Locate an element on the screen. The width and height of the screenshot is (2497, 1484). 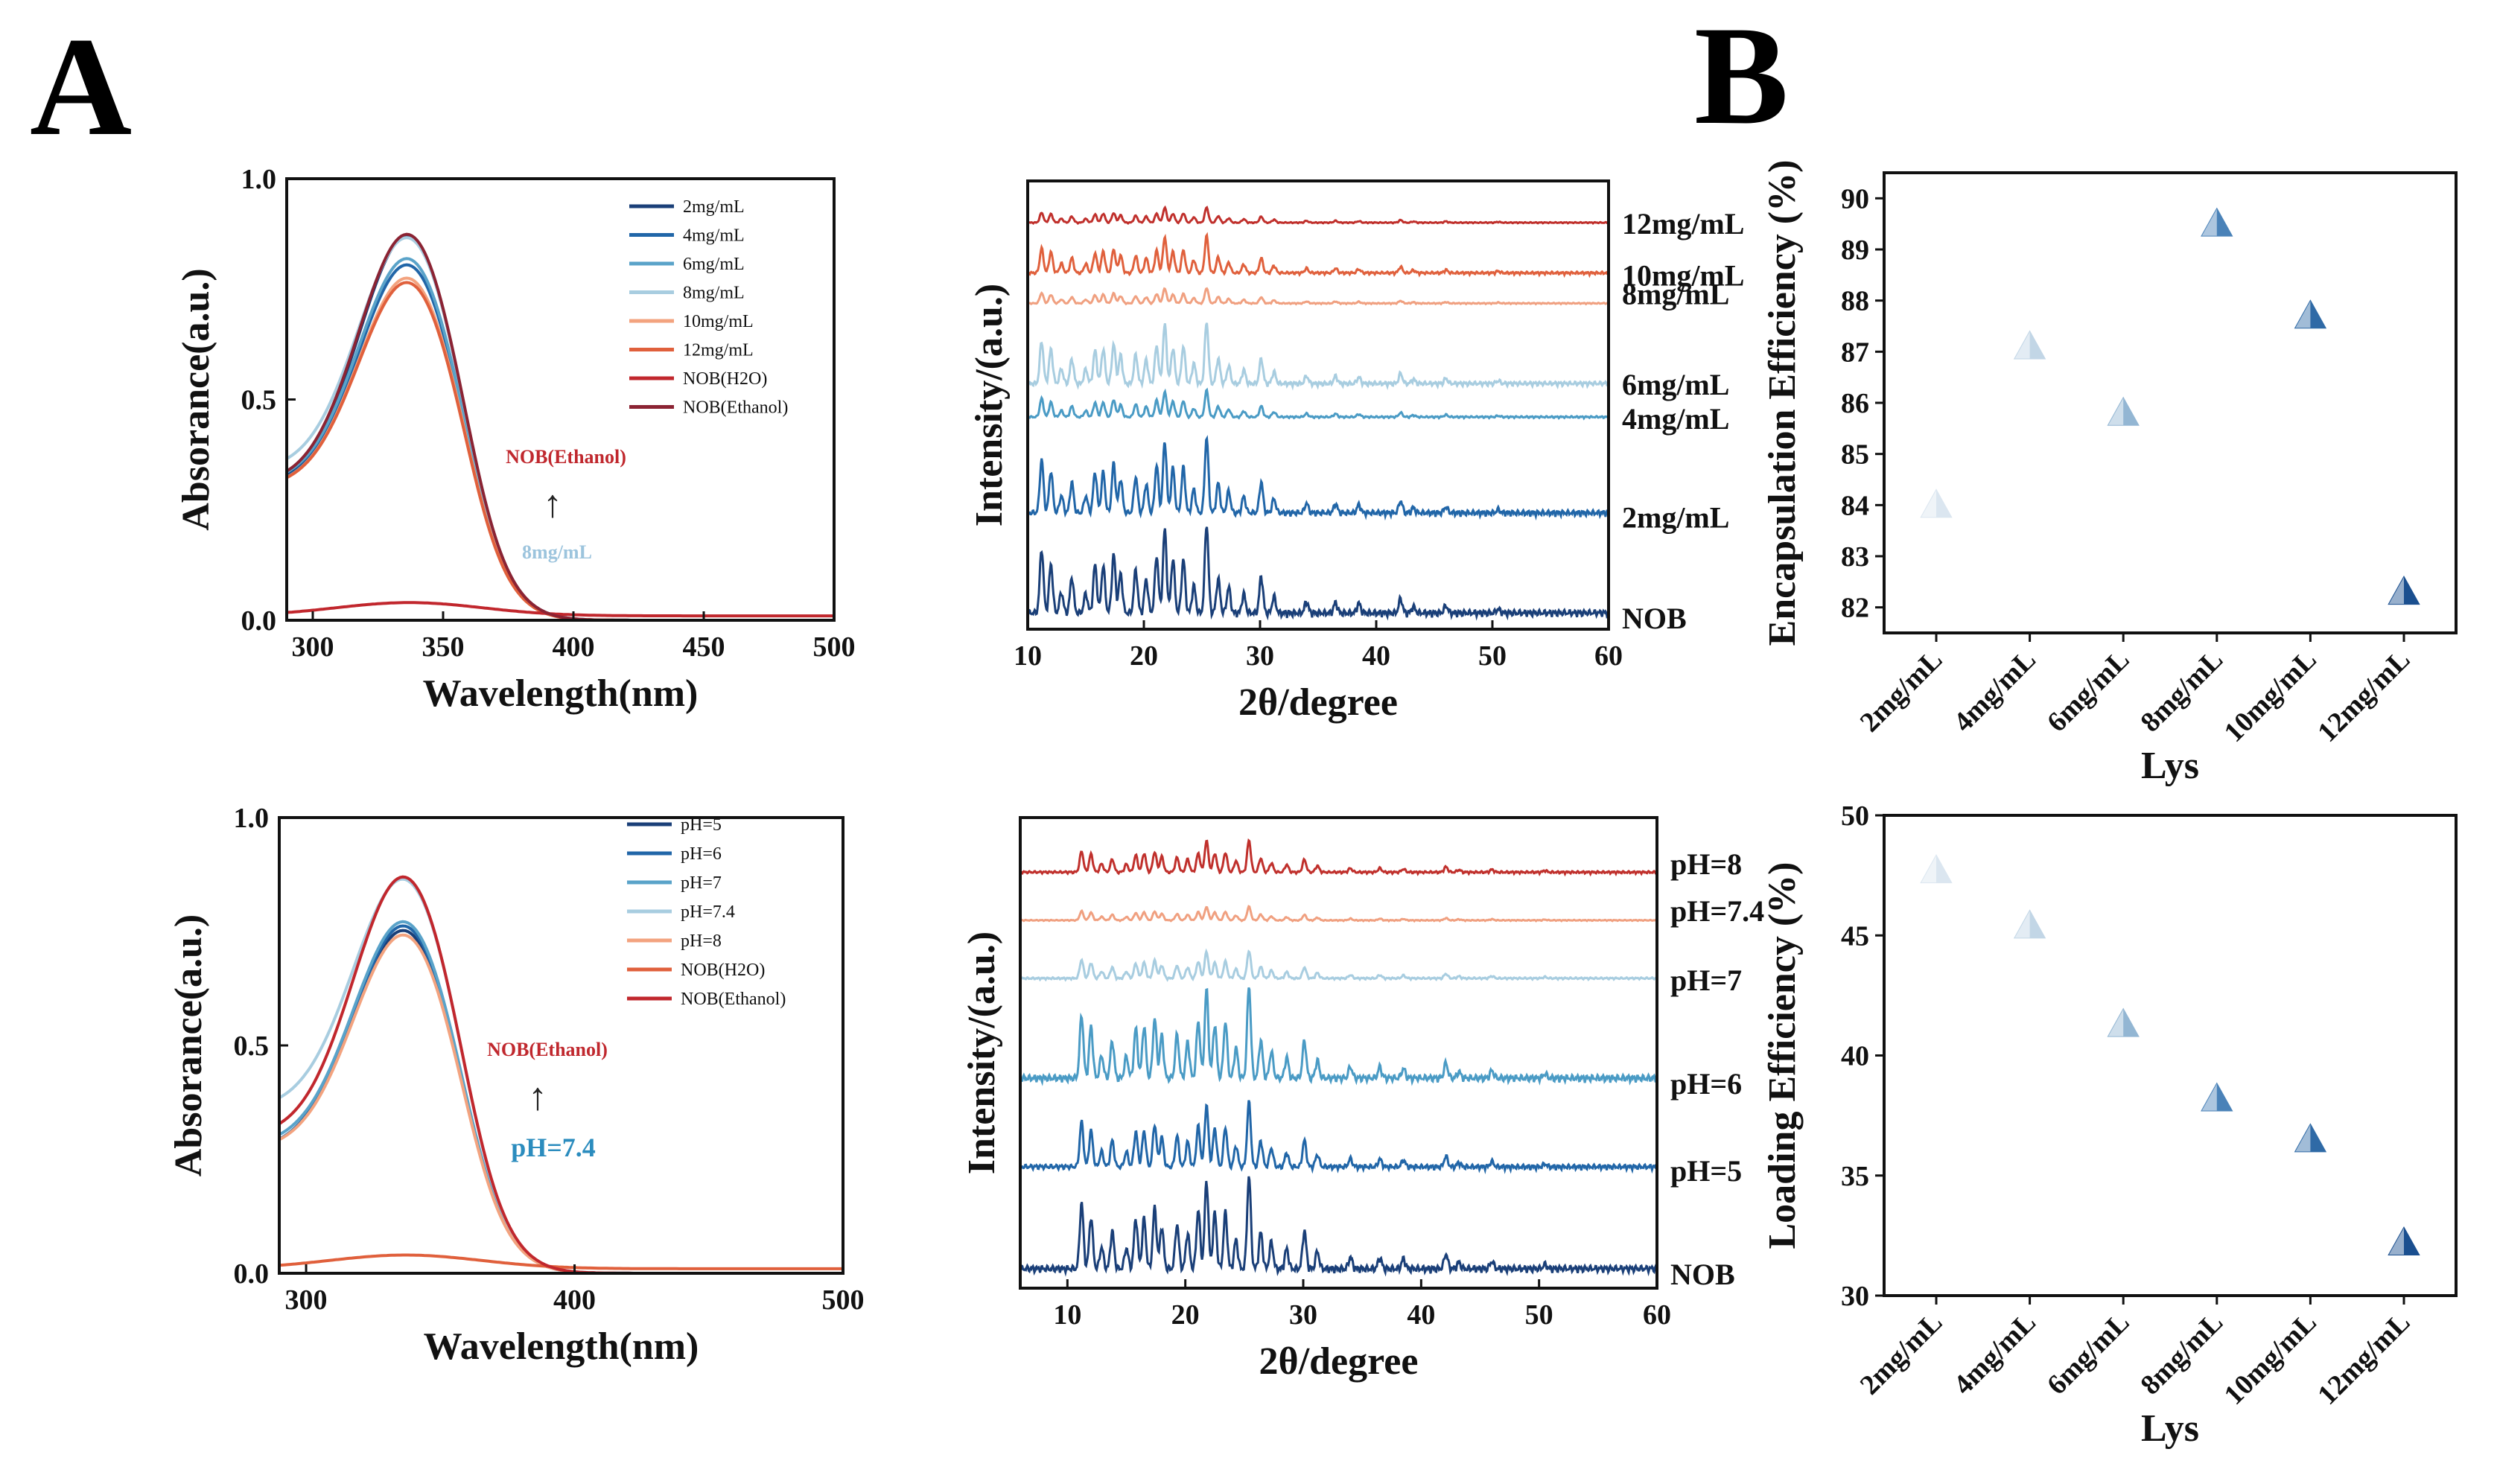
x-tick-label: 6mg/mL is located at coordinates (2088, 1354).